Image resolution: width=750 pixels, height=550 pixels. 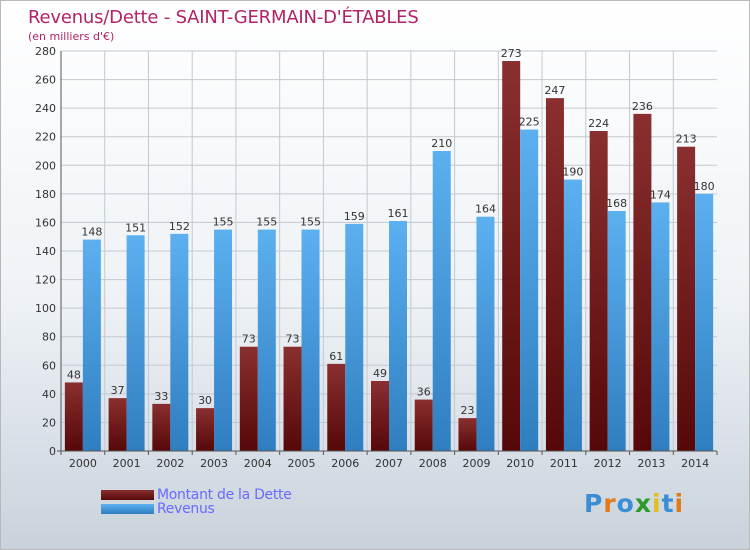 I want to click on logo-letter: o, so click(x=625, y=503).